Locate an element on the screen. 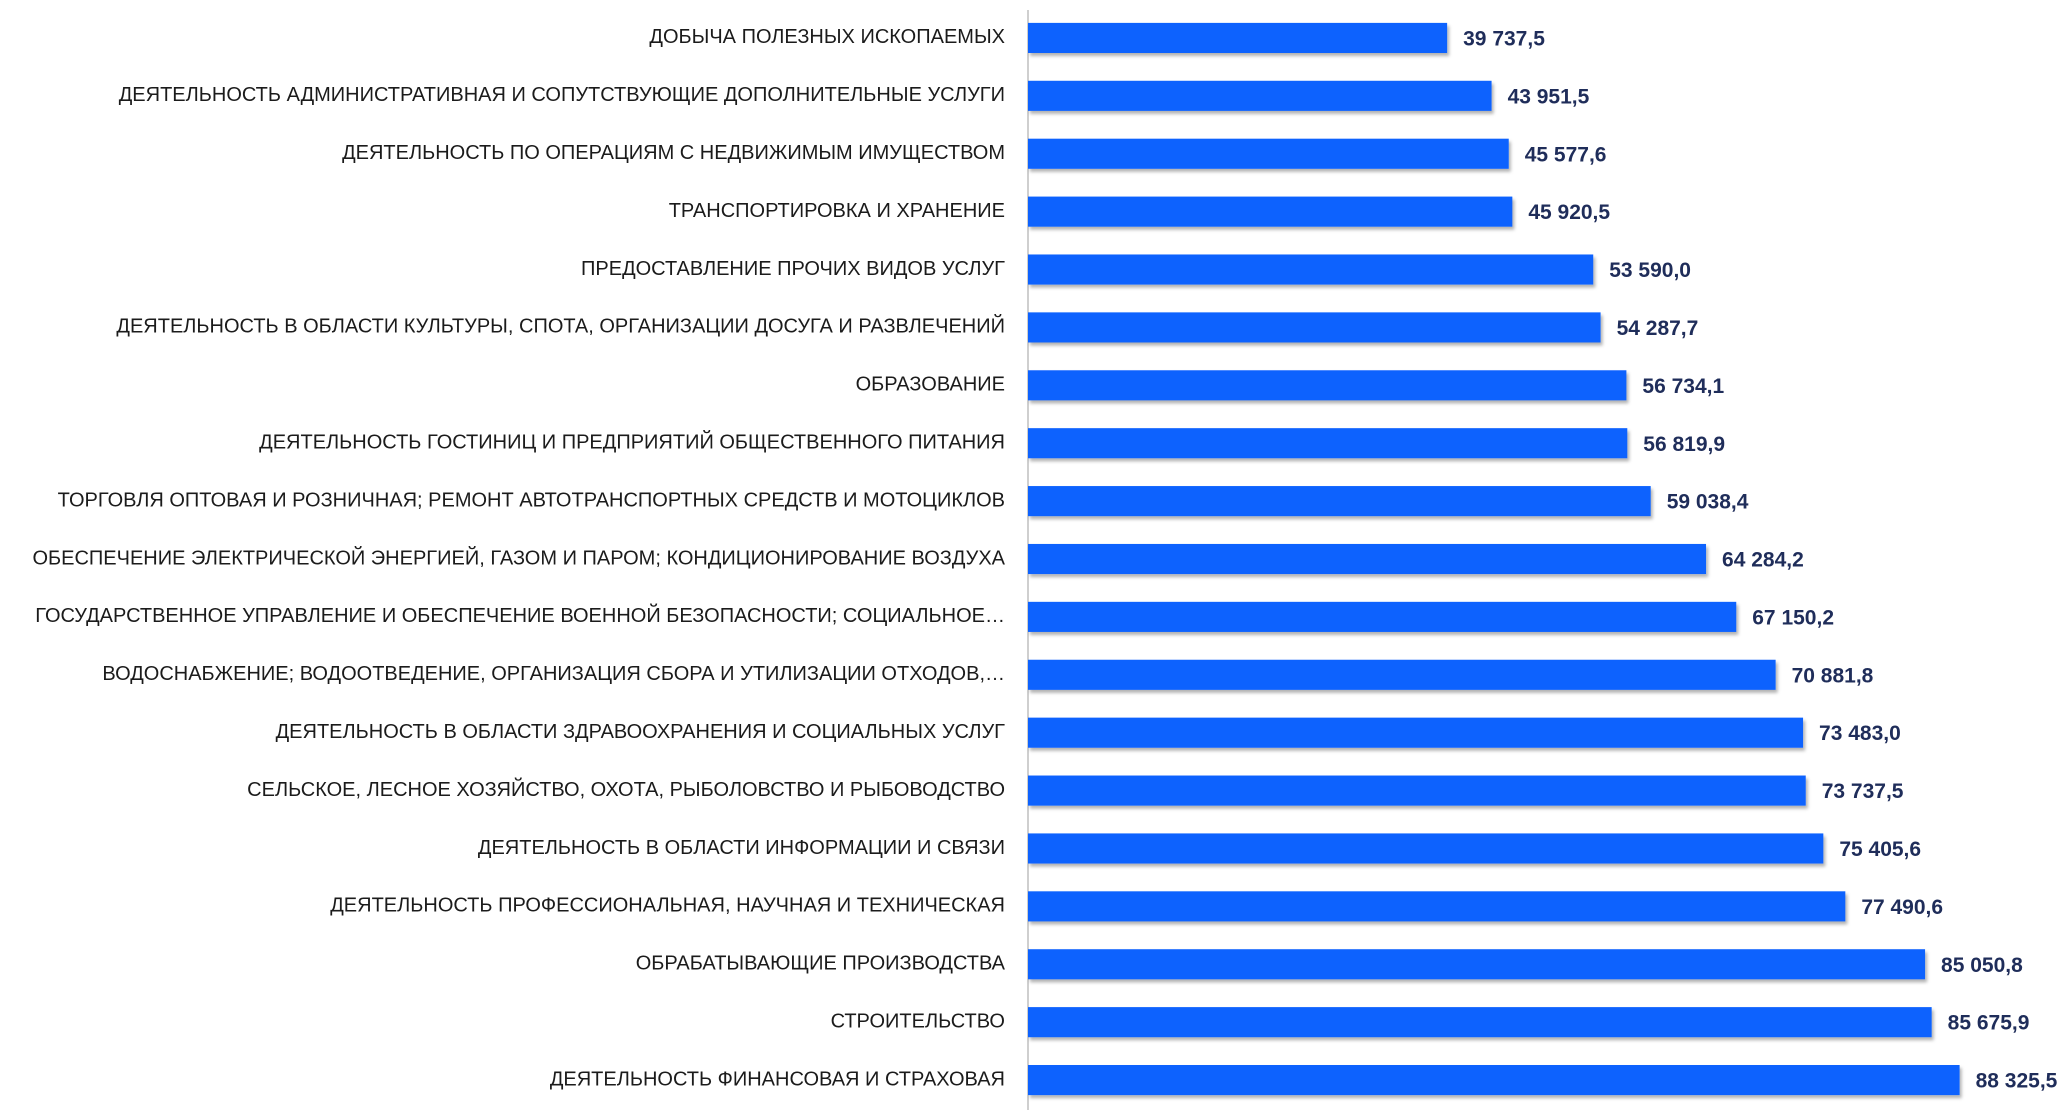 This screenshot has width=2069, height=1110. category-label: ОБРАЗОВАНИЕ is located at coordinates (930, 385).